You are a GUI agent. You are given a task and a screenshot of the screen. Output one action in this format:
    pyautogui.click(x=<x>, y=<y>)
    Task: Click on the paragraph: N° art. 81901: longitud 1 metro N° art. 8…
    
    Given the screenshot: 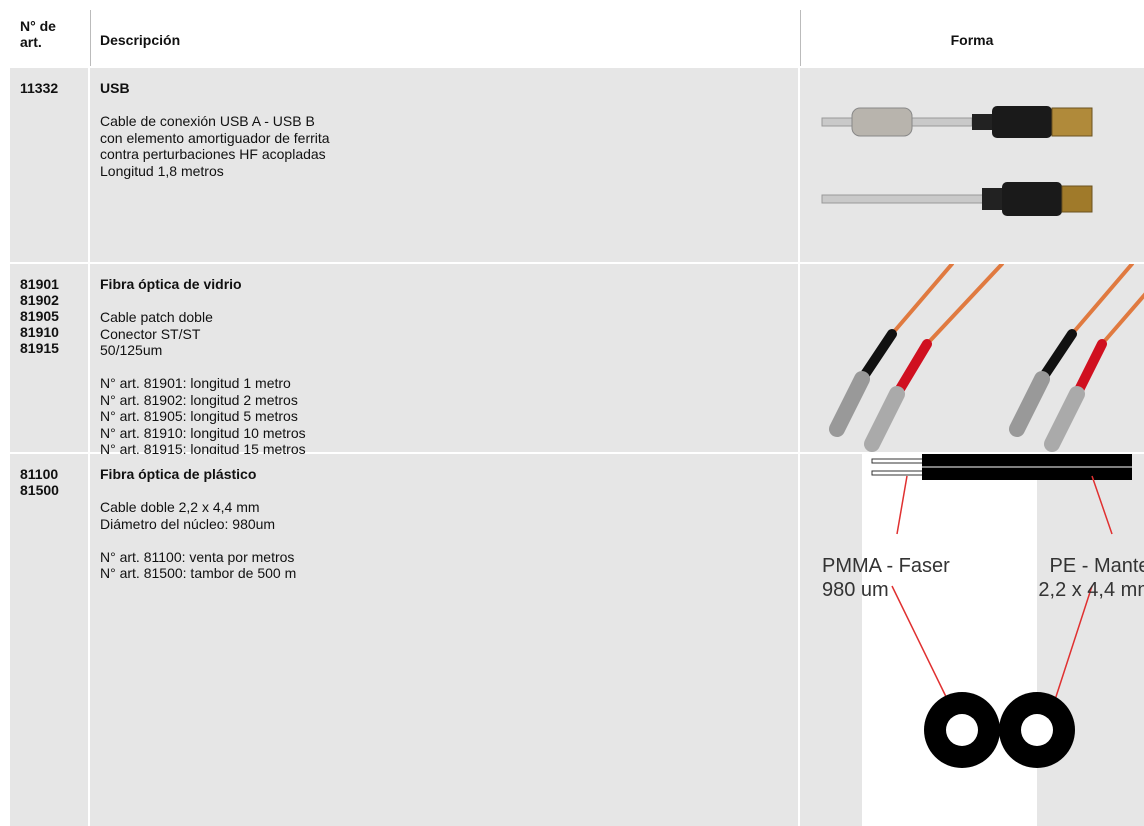 What is the action you would take?
    pyautogui.click(x=203, y=416)
    